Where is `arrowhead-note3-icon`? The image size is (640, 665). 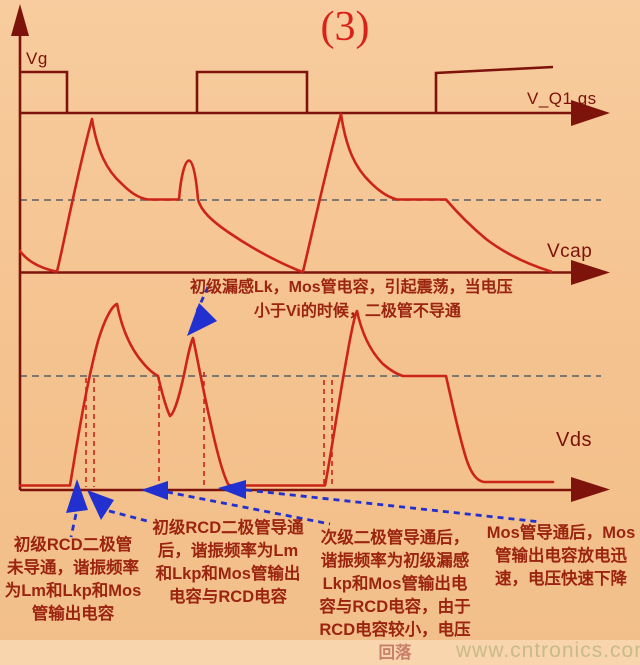 arrowhead-note3-icon is located at coordinates (154, 490).